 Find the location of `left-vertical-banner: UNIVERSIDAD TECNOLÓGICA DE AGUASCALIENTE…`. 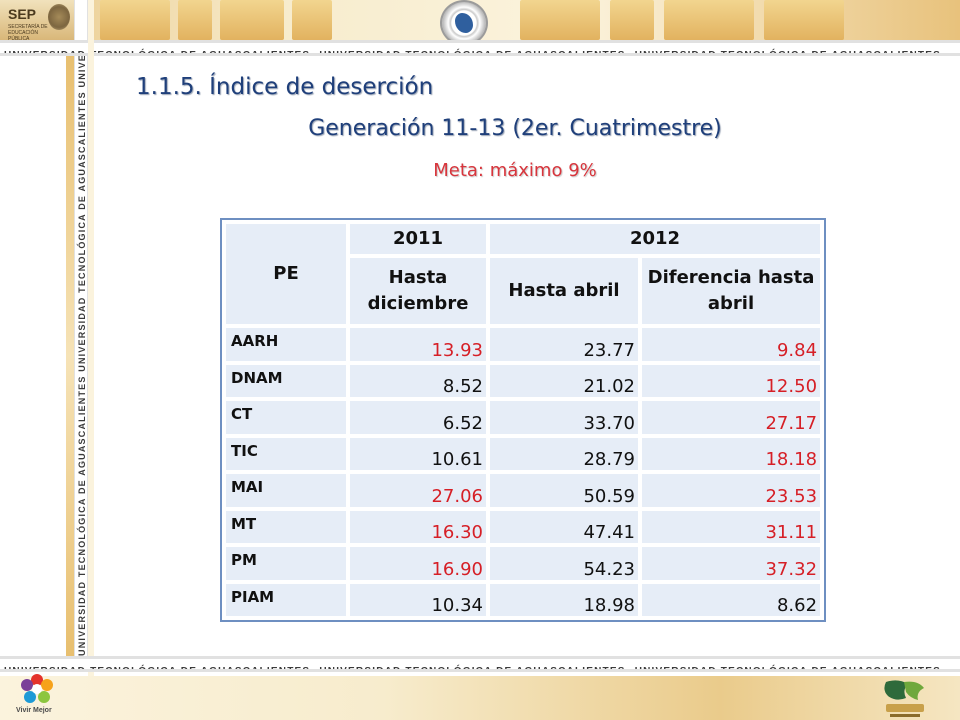

left-vertical-banner: UNIVERSIDAD TECNOLÓGICA DE AGUASCALIENTE… is located at coordinates (81, 356).